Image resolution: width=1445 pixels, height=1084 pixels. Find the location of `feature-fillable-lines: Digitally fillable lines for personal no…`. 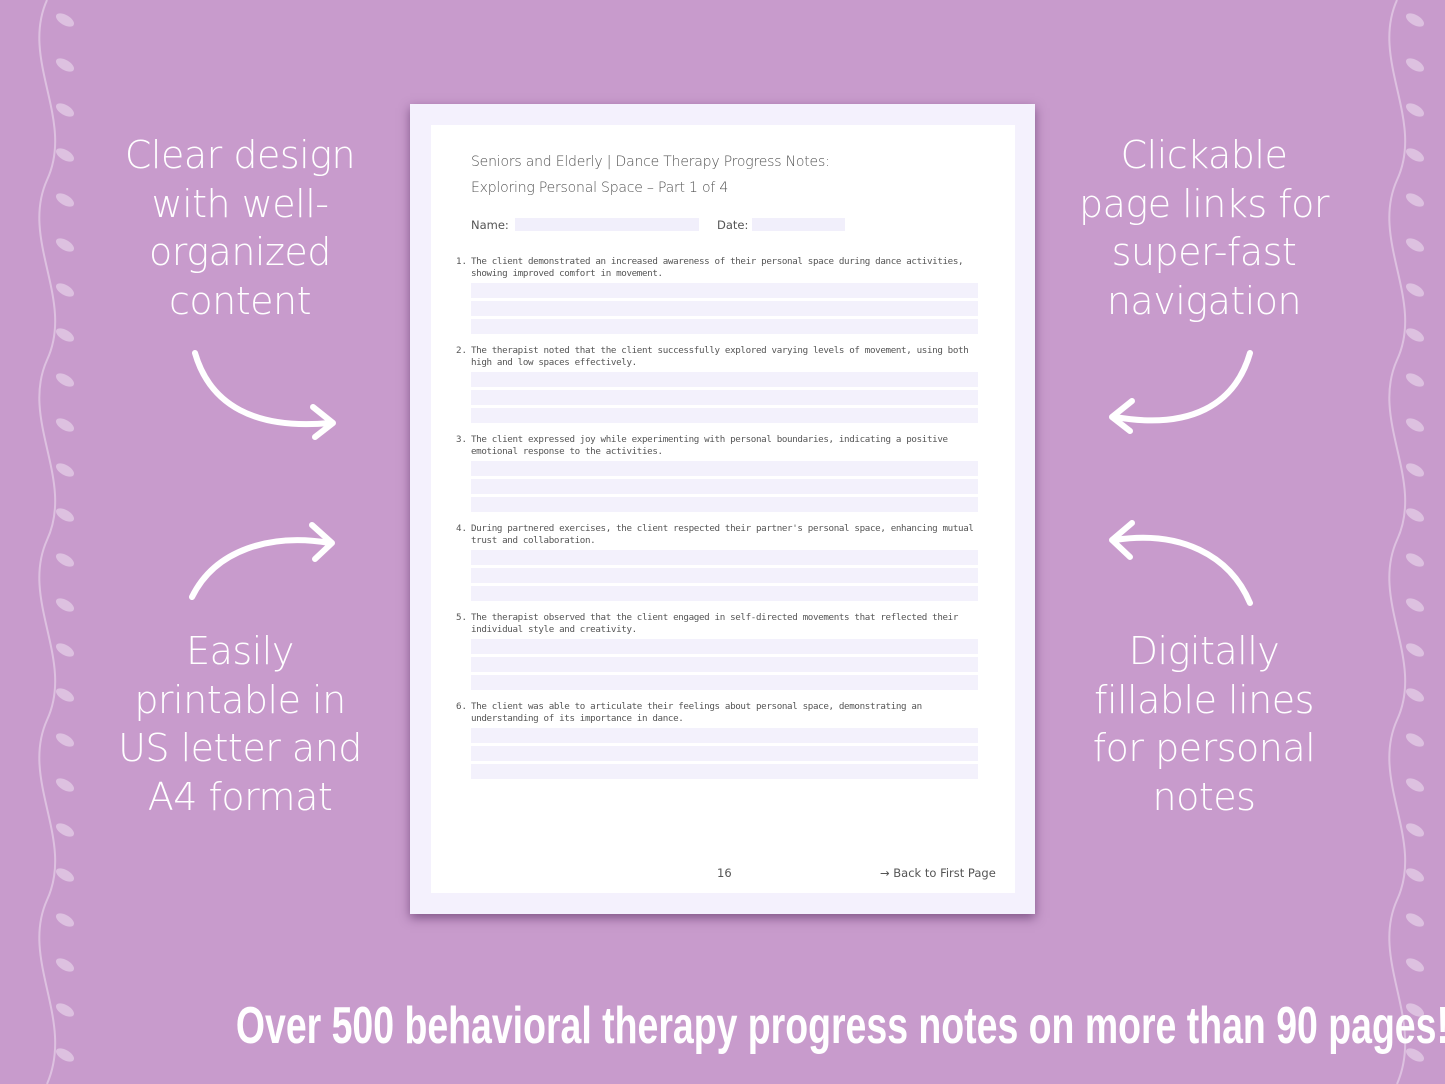

feature-fillable-lines: Digitally fillable lines for personal no… is located at coordinates (1204, 724).